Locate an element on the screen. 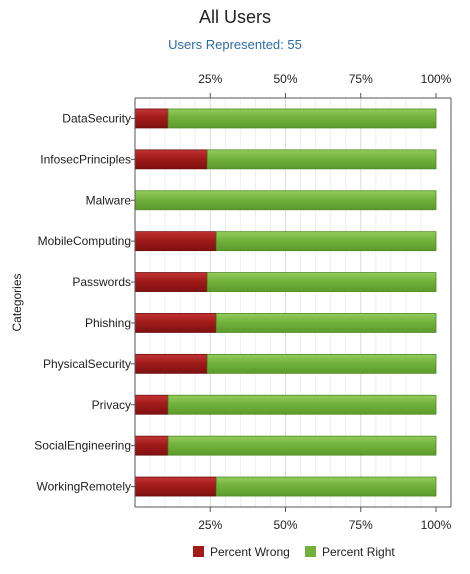 This screenshot has width=470, height=574. x-tick-label-bottom: 50% is located at coordinates (285, 525).